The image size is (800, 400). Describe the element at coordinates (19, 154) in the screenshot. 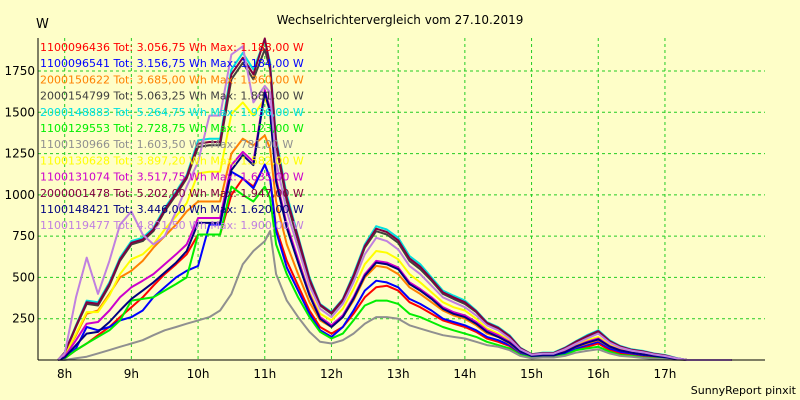

I see `y-tick-label: 1250` at that location.